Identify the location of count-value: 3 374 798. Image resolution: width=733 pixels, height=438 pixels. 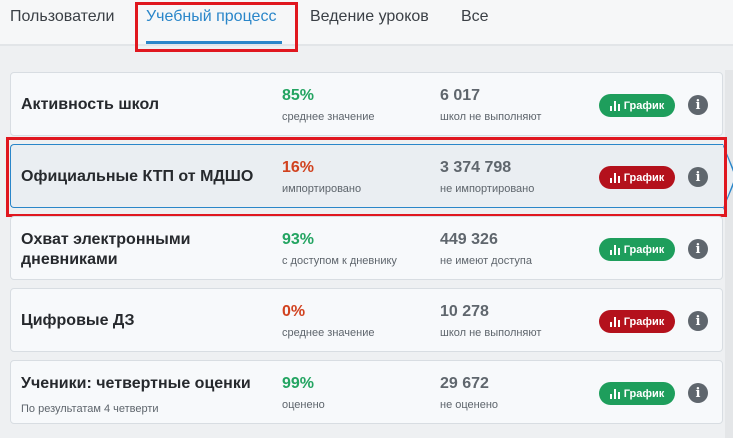
(476, 167).